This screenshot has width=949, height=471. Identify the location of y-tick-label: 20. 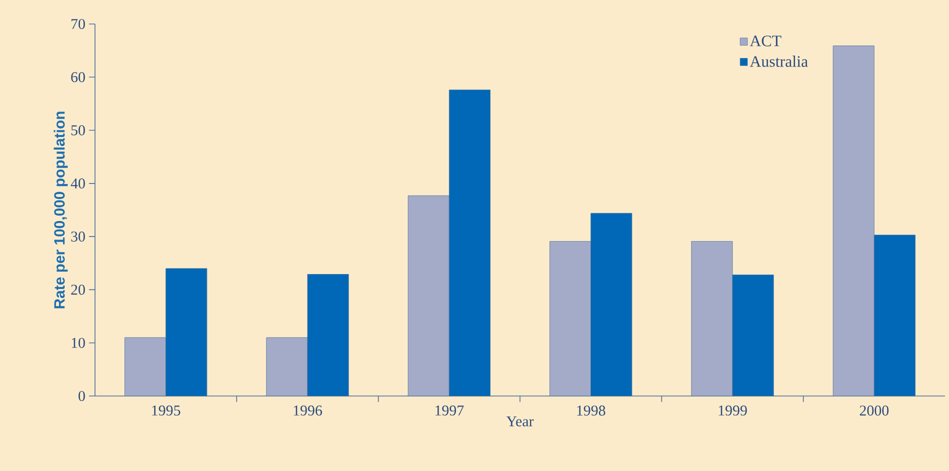
(78, 289).